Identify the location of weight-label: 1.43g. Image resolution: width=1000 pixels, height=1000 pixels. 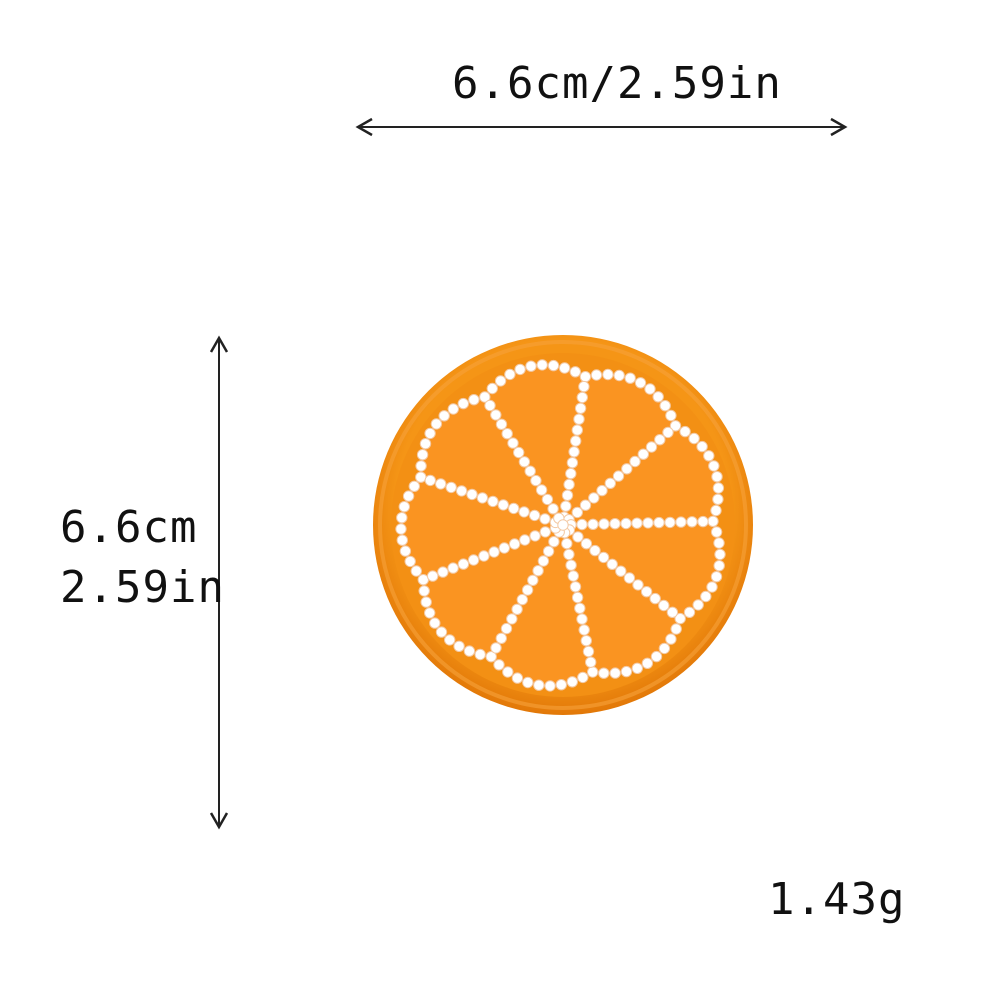
(837, 899).